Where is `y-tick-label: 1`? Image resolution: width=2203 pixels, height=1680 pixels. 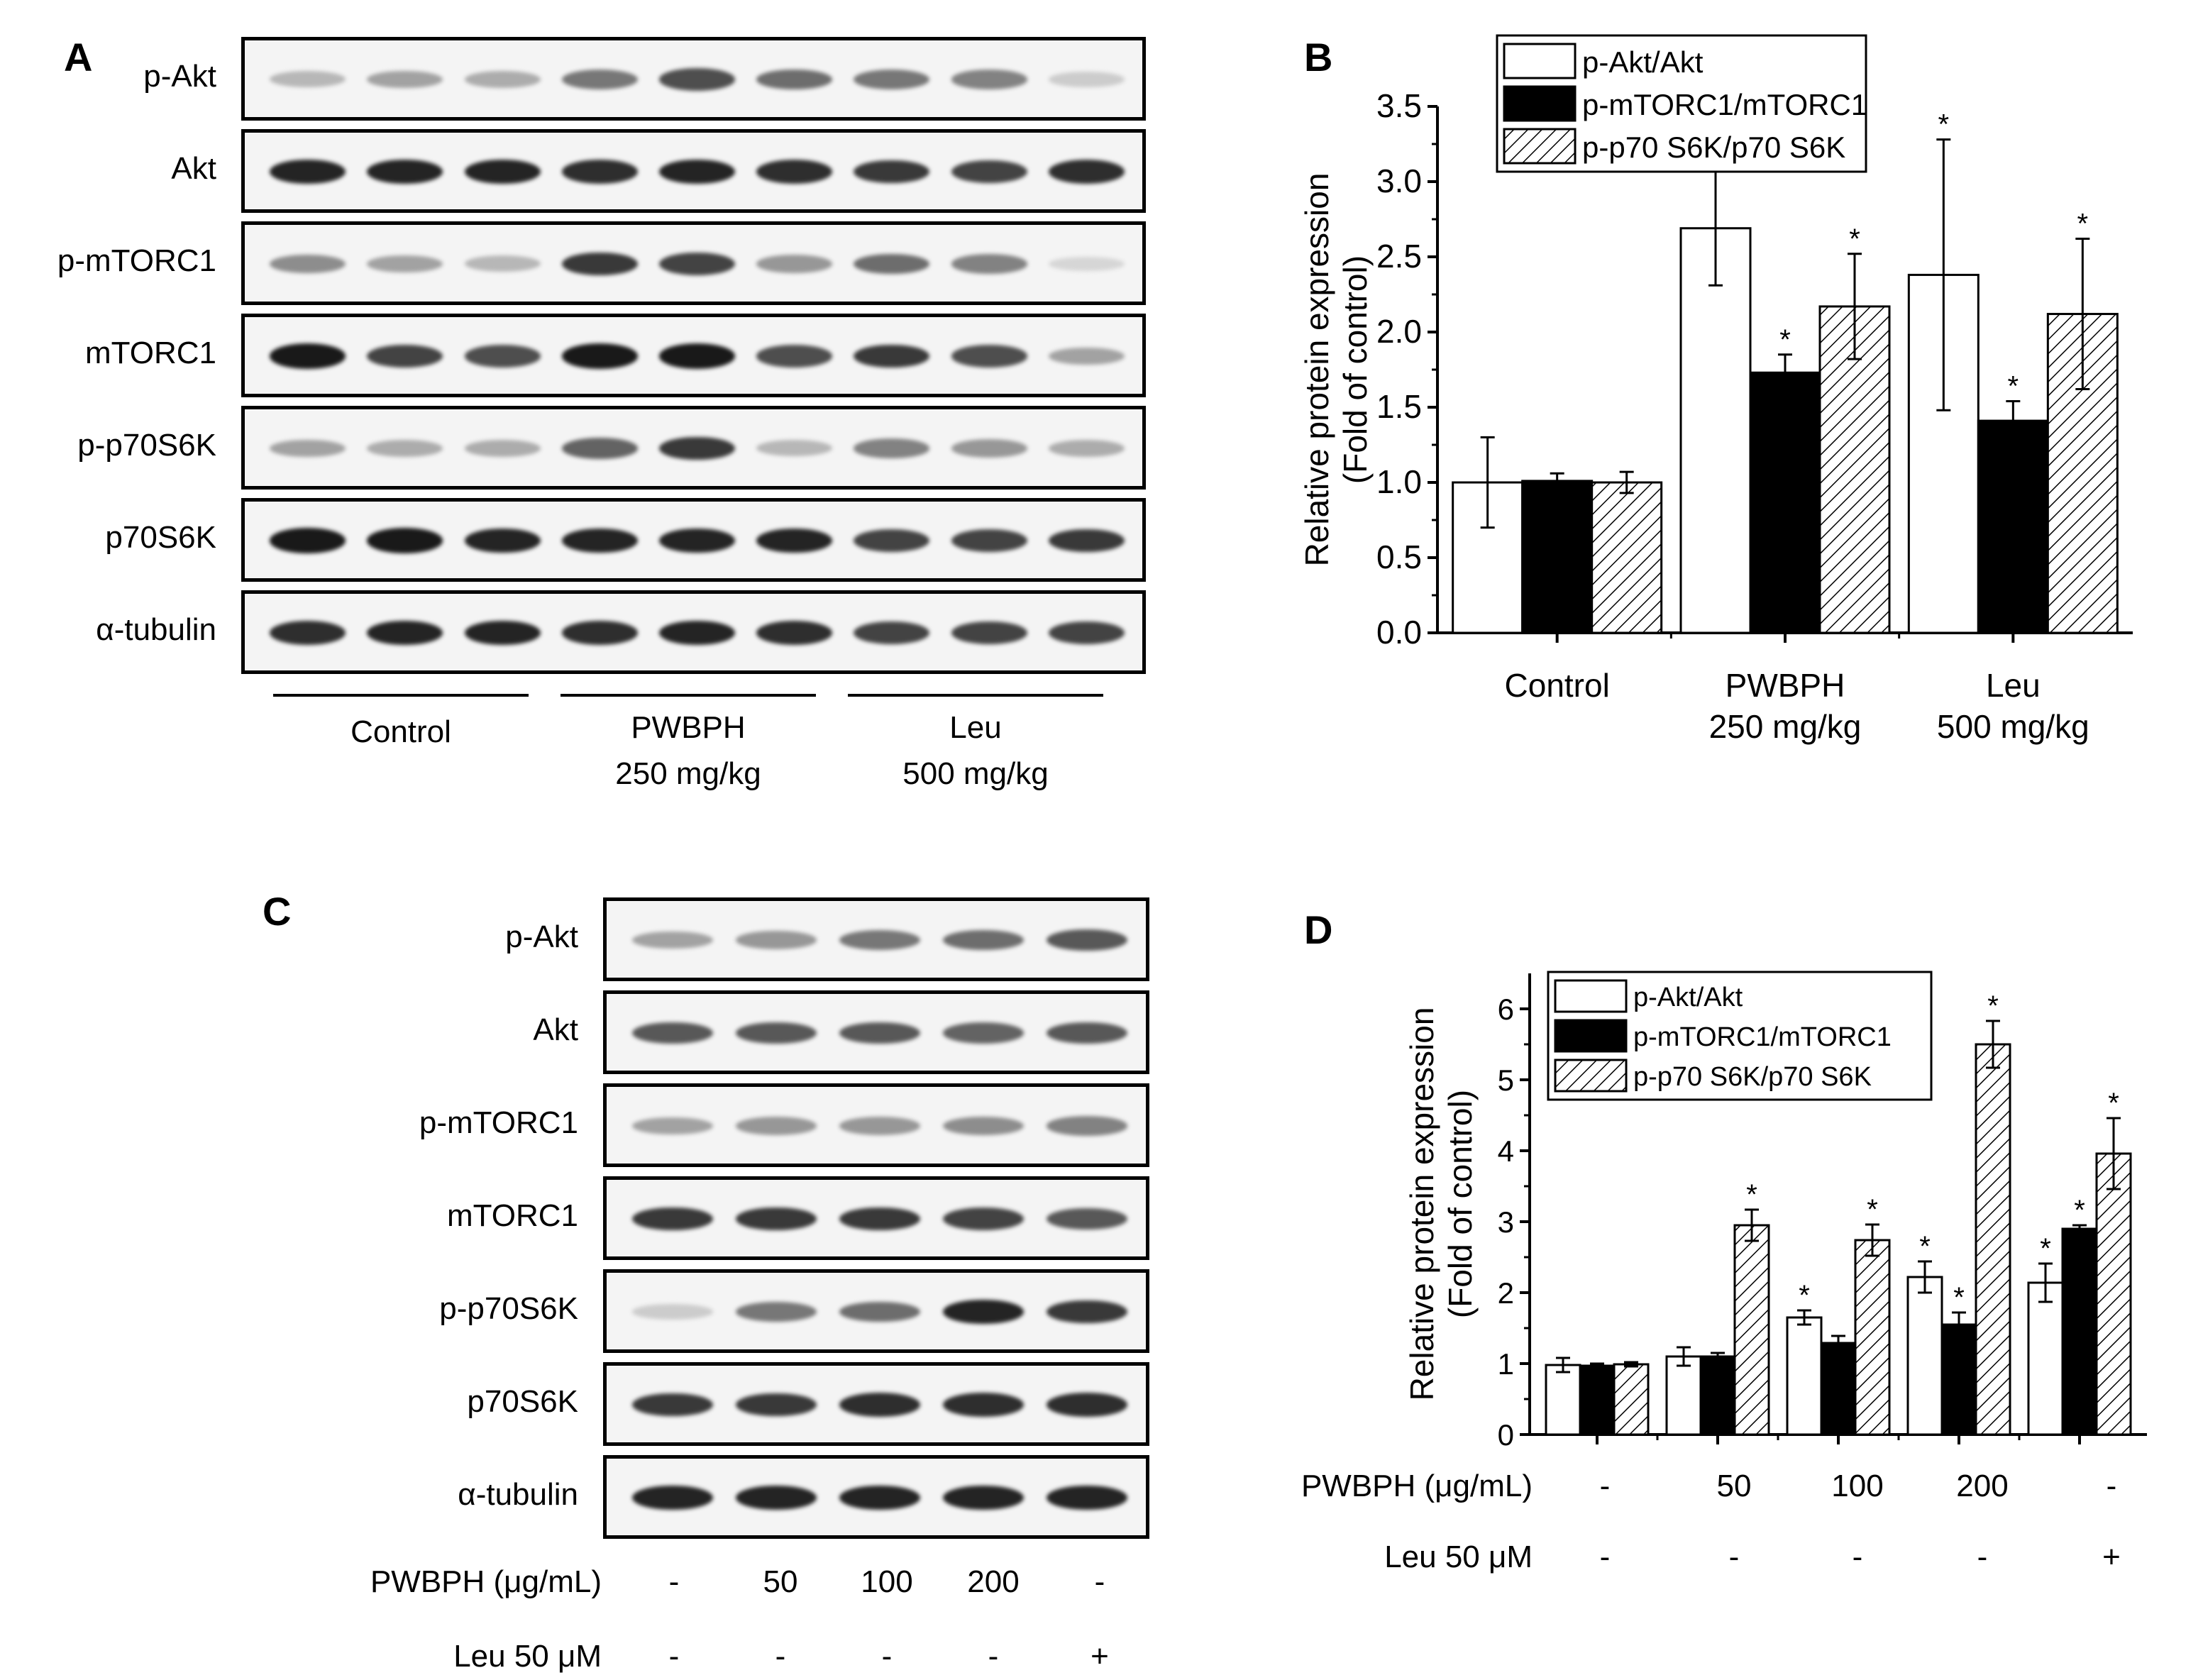
y-tick-label: 1 is located at coordinates (1506, 1364).